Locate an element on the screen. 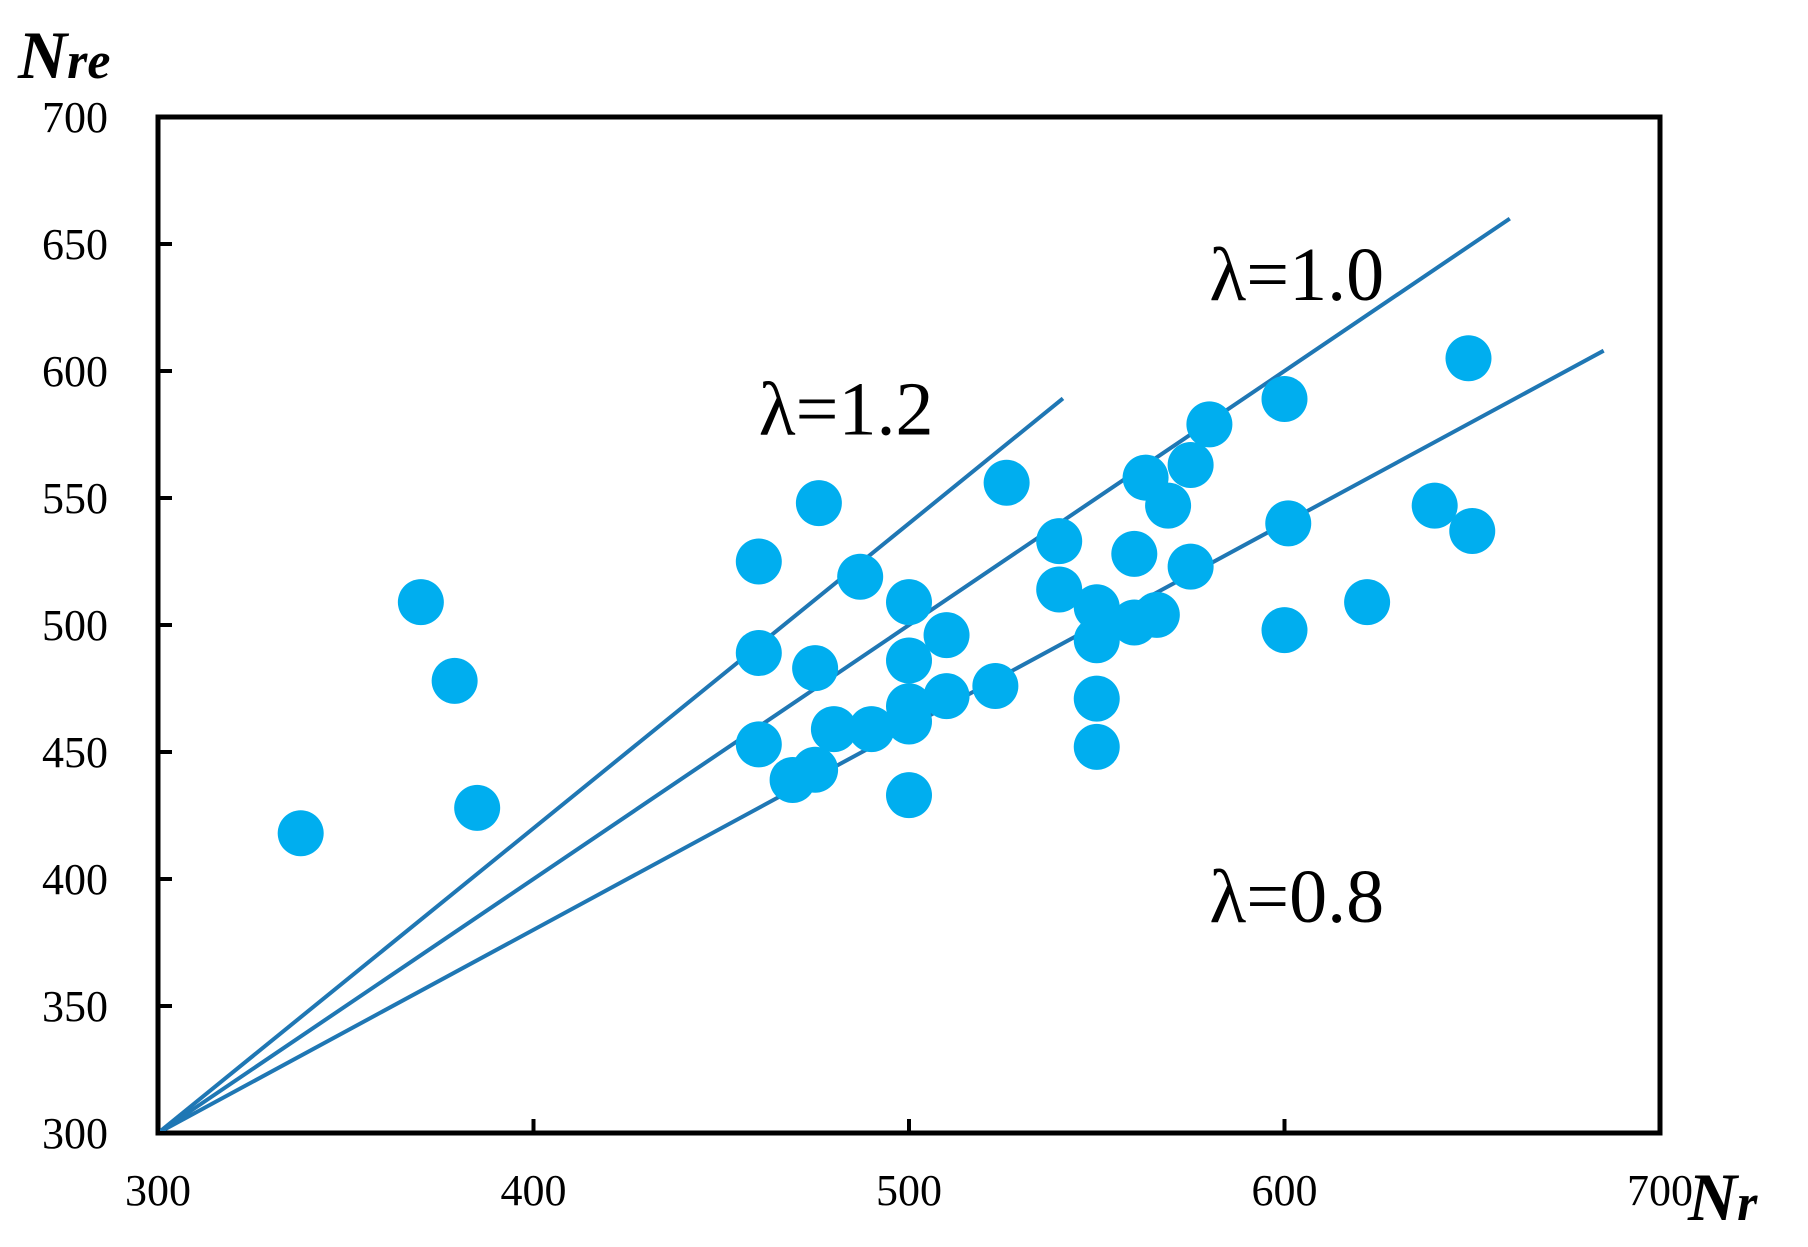 This screenshot has width=1808, height=1247. x-axis-title-main: N is located at coordinates (1713, 1197).